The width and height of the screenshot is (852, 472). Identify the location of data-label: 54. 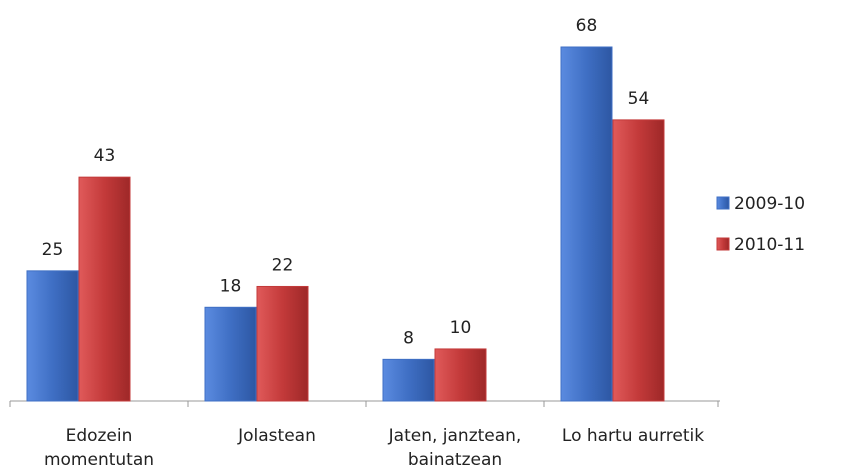
(639, 99).